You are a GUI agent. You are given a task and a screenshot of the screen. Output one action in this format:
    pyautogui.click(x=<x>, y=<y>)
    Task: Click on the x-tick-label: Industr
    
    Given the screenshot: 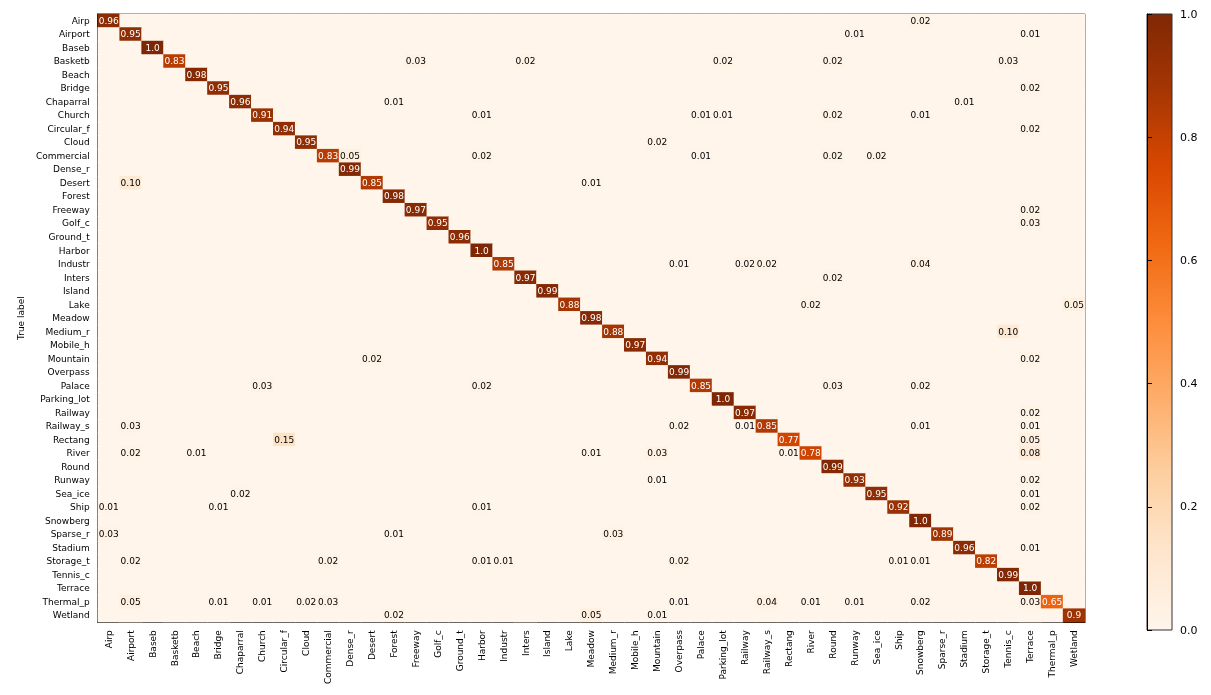 What is the action you would take?
    pyautogui.click(x=503, y=645)
    